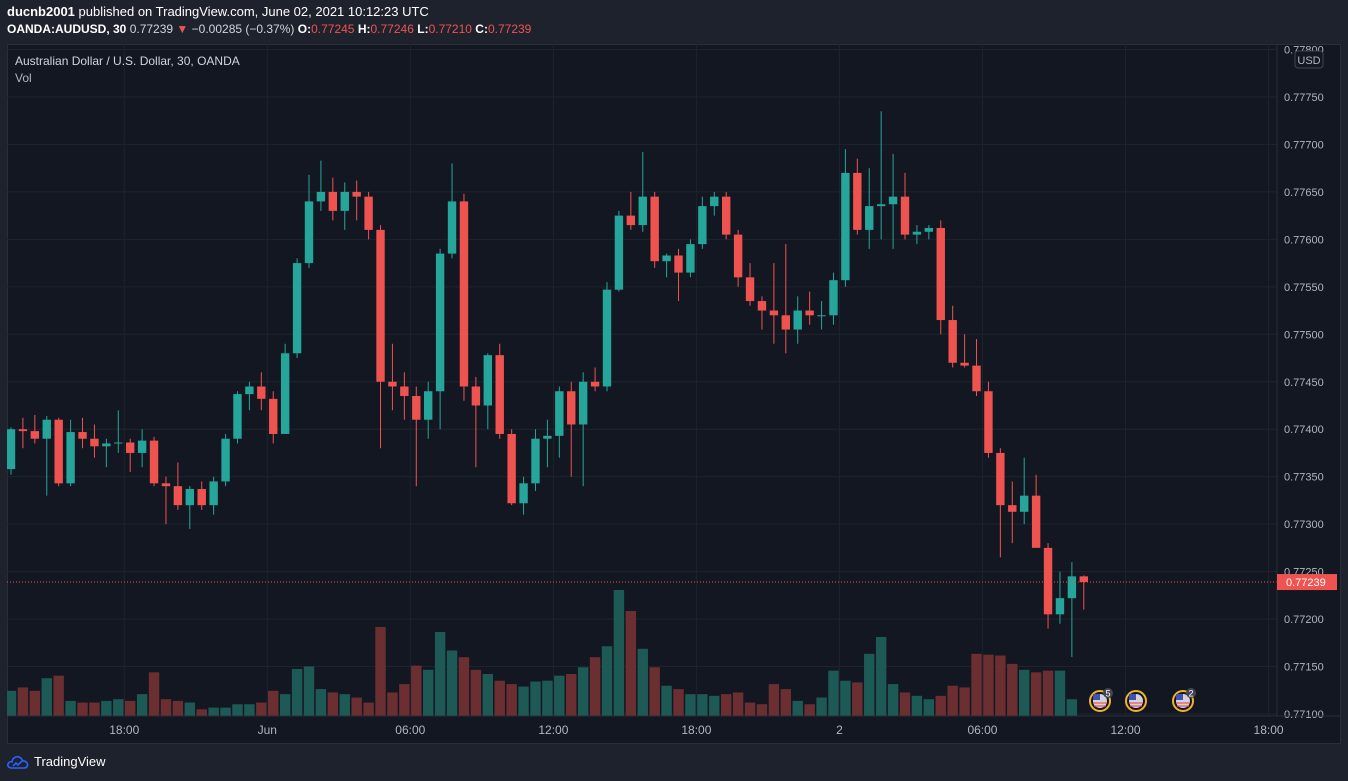 This screenshot has height=781, width=1348. Describe the element at coordinates (56, 761) in the screenshot. I see `tradingview-logo: TradingView` at that location.